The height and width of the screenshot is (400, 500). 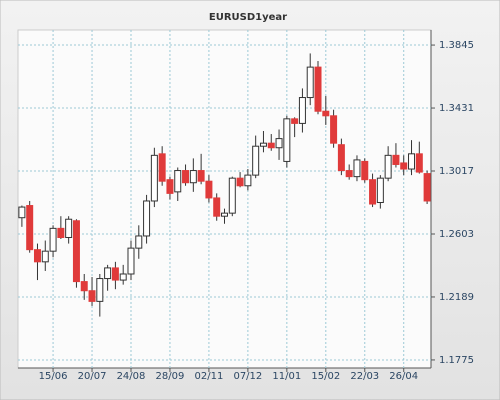 I want to click on x-tick-label: 15/02, so click(x=325, y=376).